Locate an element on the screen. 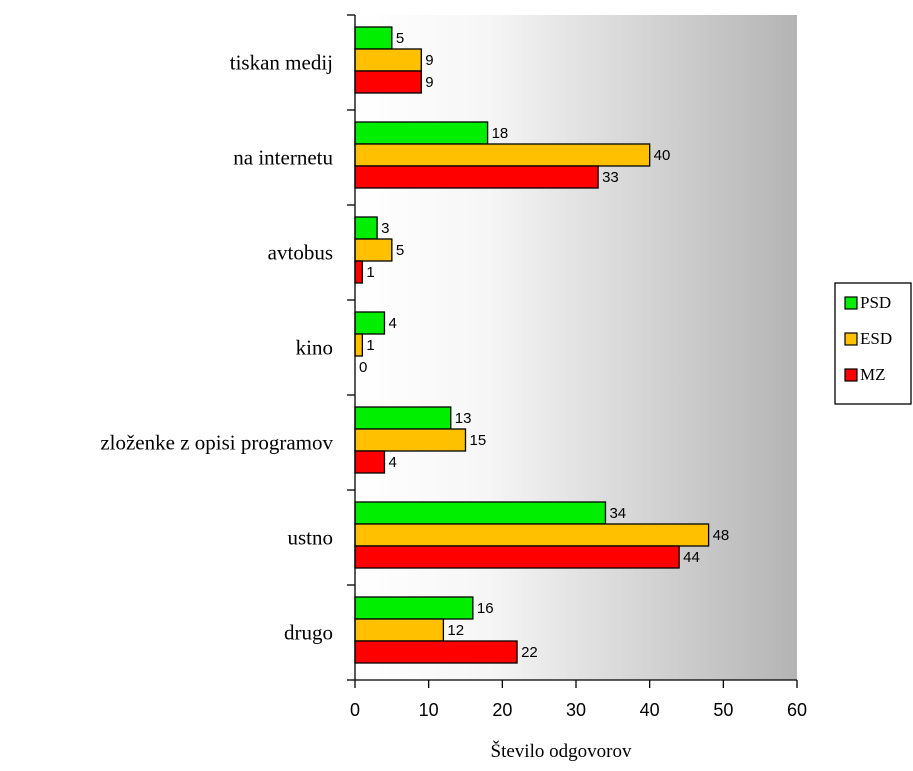 The height and width of the screenshot is (771, 913). x-tick-label: 50 is located at coordinates (723, 710).